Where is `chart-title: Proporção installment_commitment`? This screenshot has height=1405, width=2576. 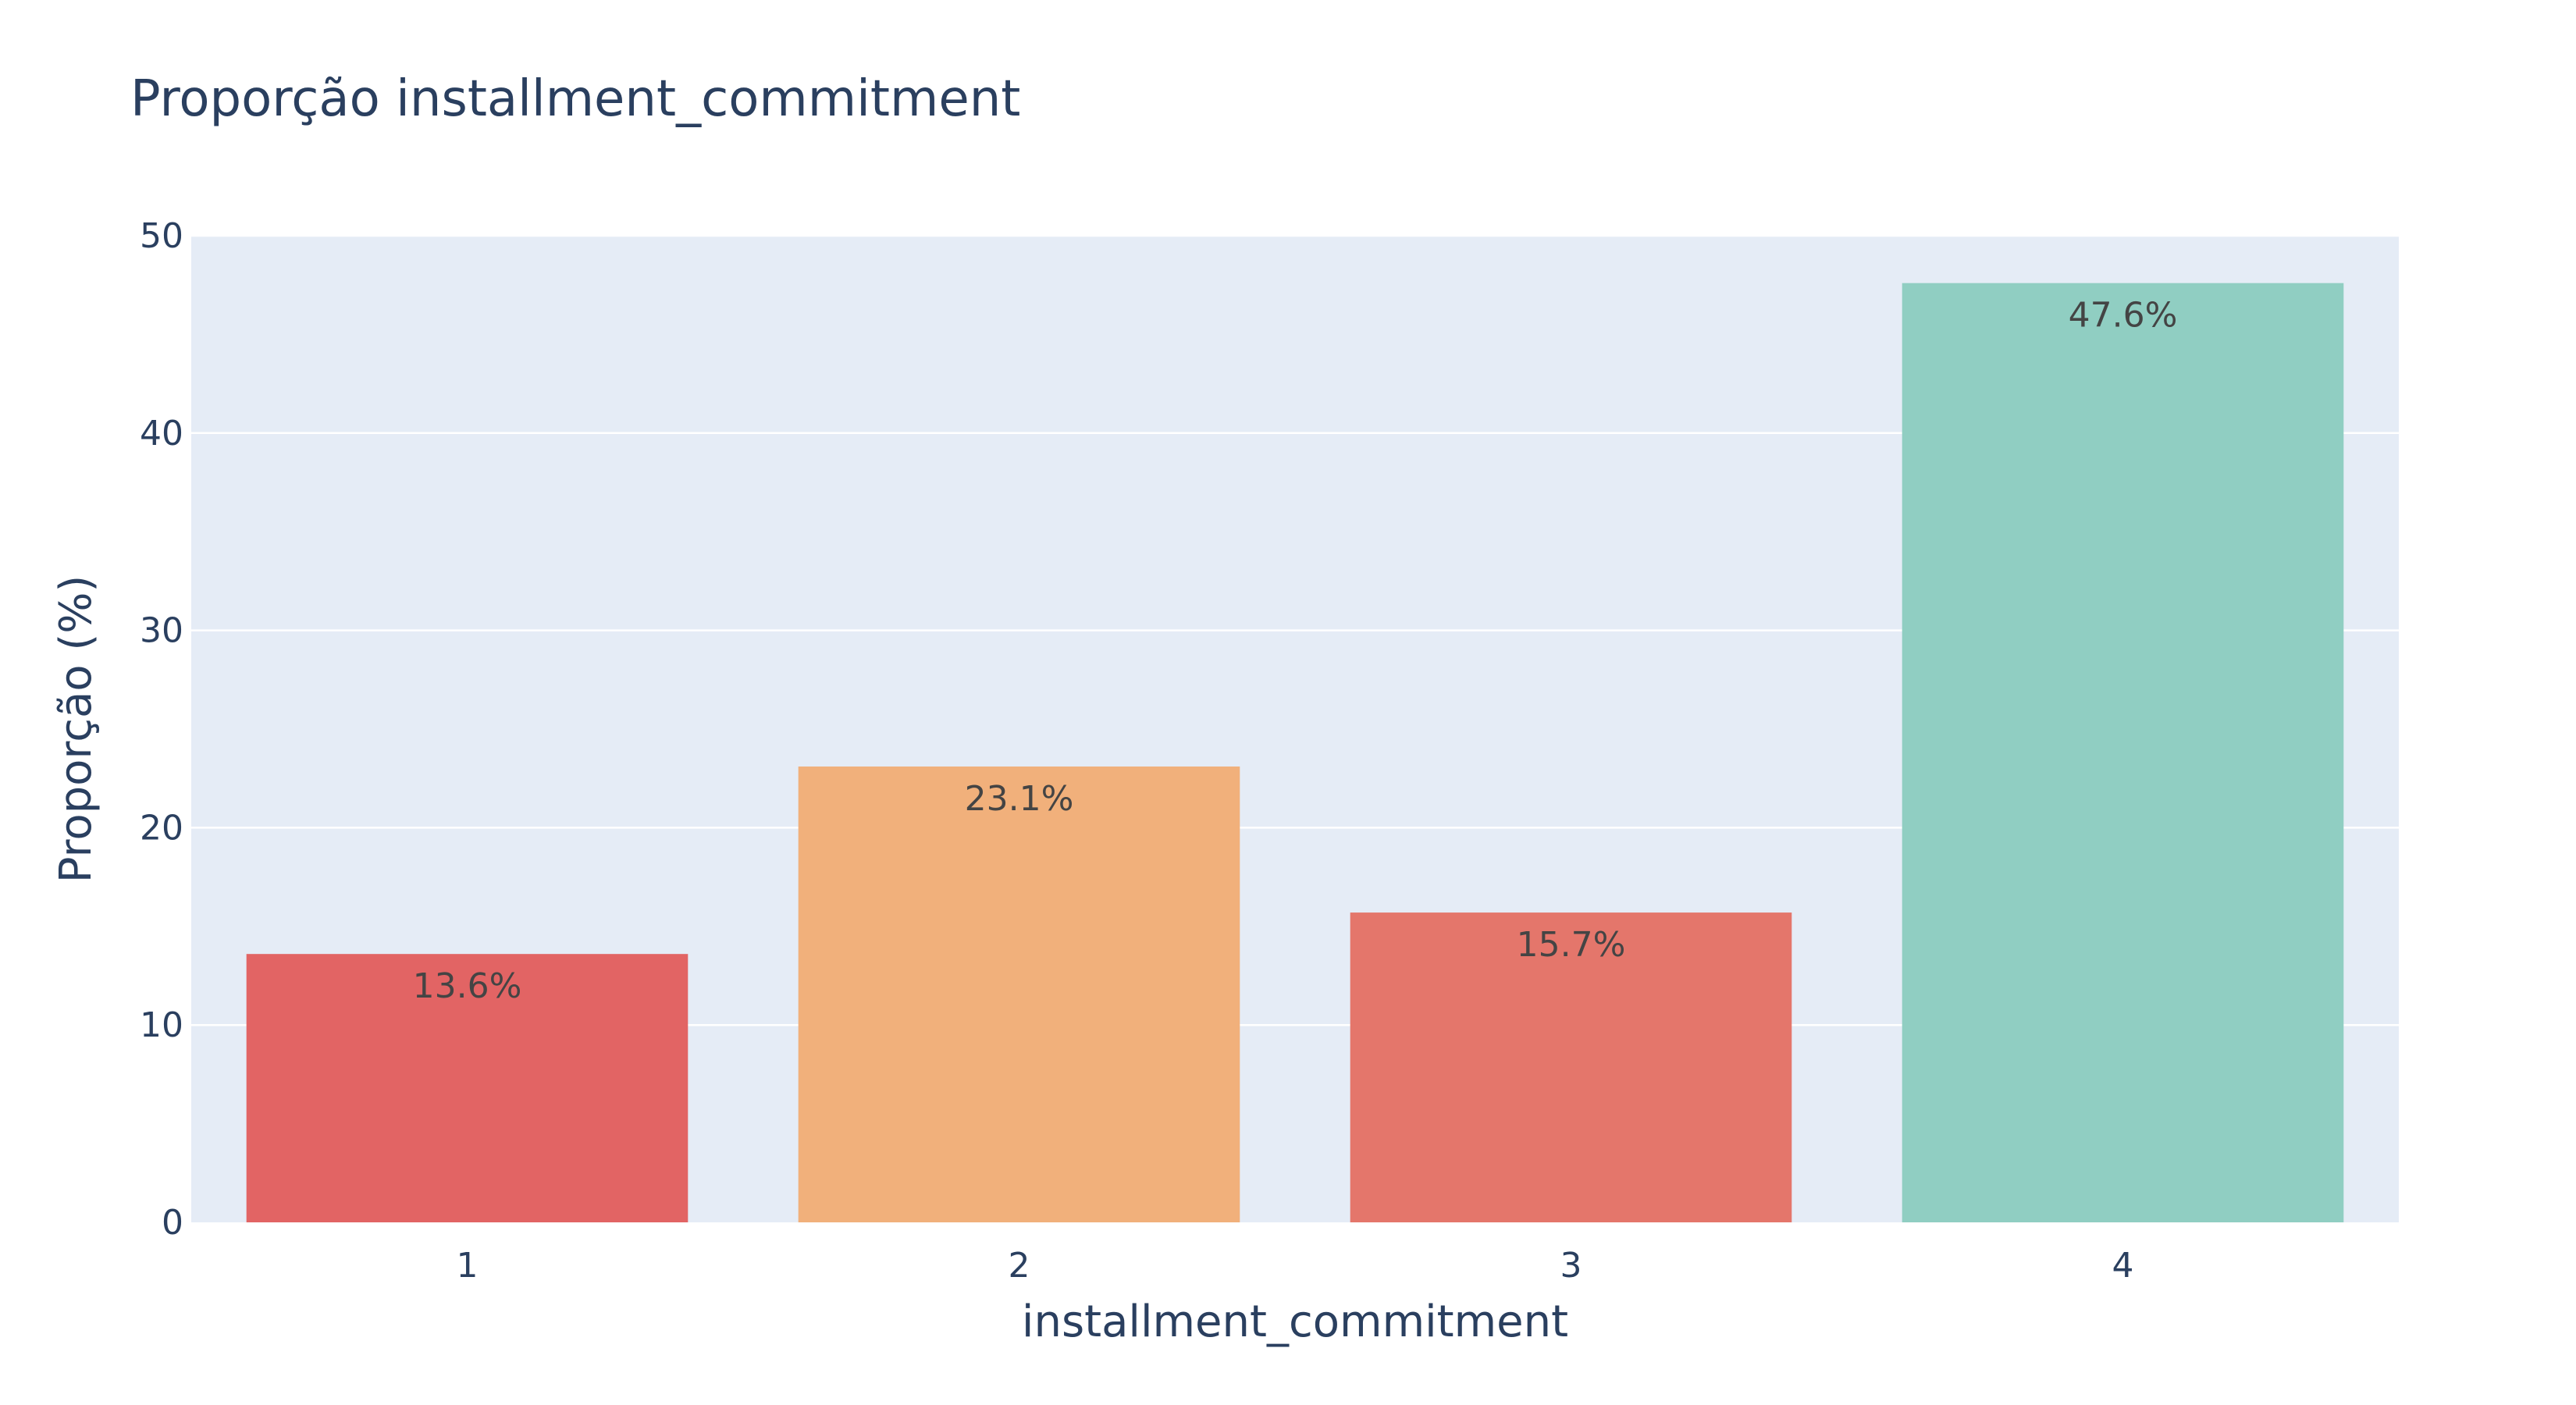 chart-title: Proporção installment_commitment is located at coordinates (575, 99).